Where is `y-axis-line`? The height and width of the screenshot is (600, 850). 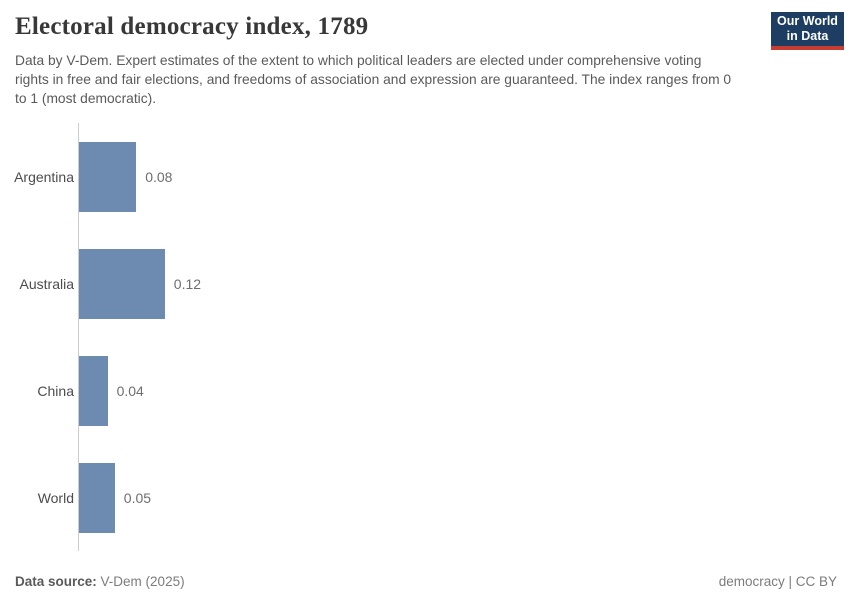
y-axis-line is located at coordinates (78, 337).